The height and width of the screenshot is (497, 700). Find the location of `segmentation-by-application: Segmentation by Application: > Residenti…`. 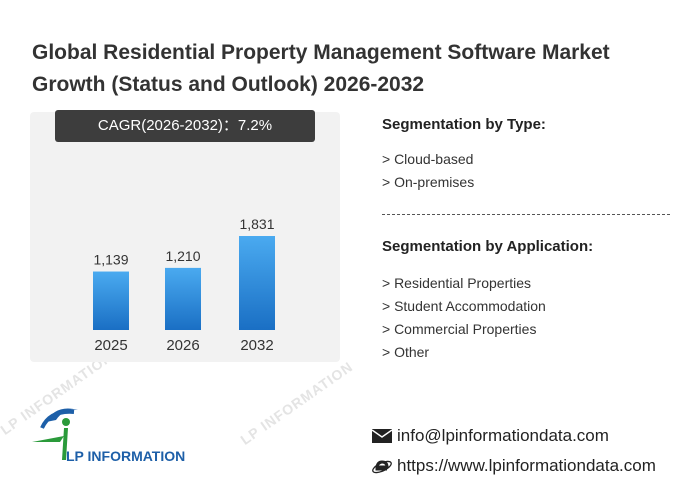

segmentation-by-application: Segmentation by Application: > Residenti… is located at coordinates (487, 299).